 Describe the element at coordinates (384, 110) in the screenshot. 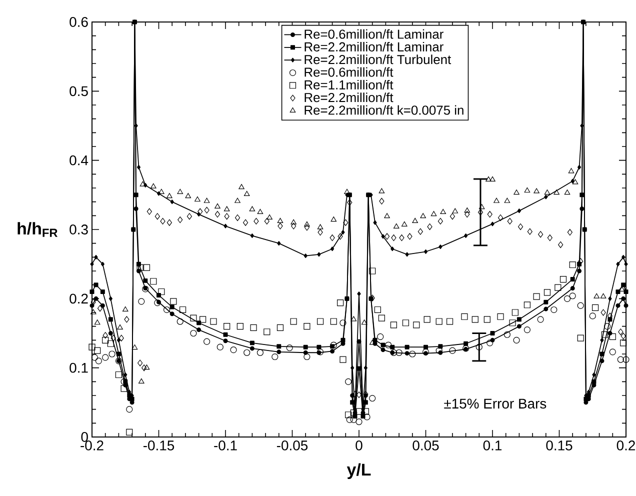

I see `legend-label: Re=2.2million/ft k=0.0075 in` at that location.